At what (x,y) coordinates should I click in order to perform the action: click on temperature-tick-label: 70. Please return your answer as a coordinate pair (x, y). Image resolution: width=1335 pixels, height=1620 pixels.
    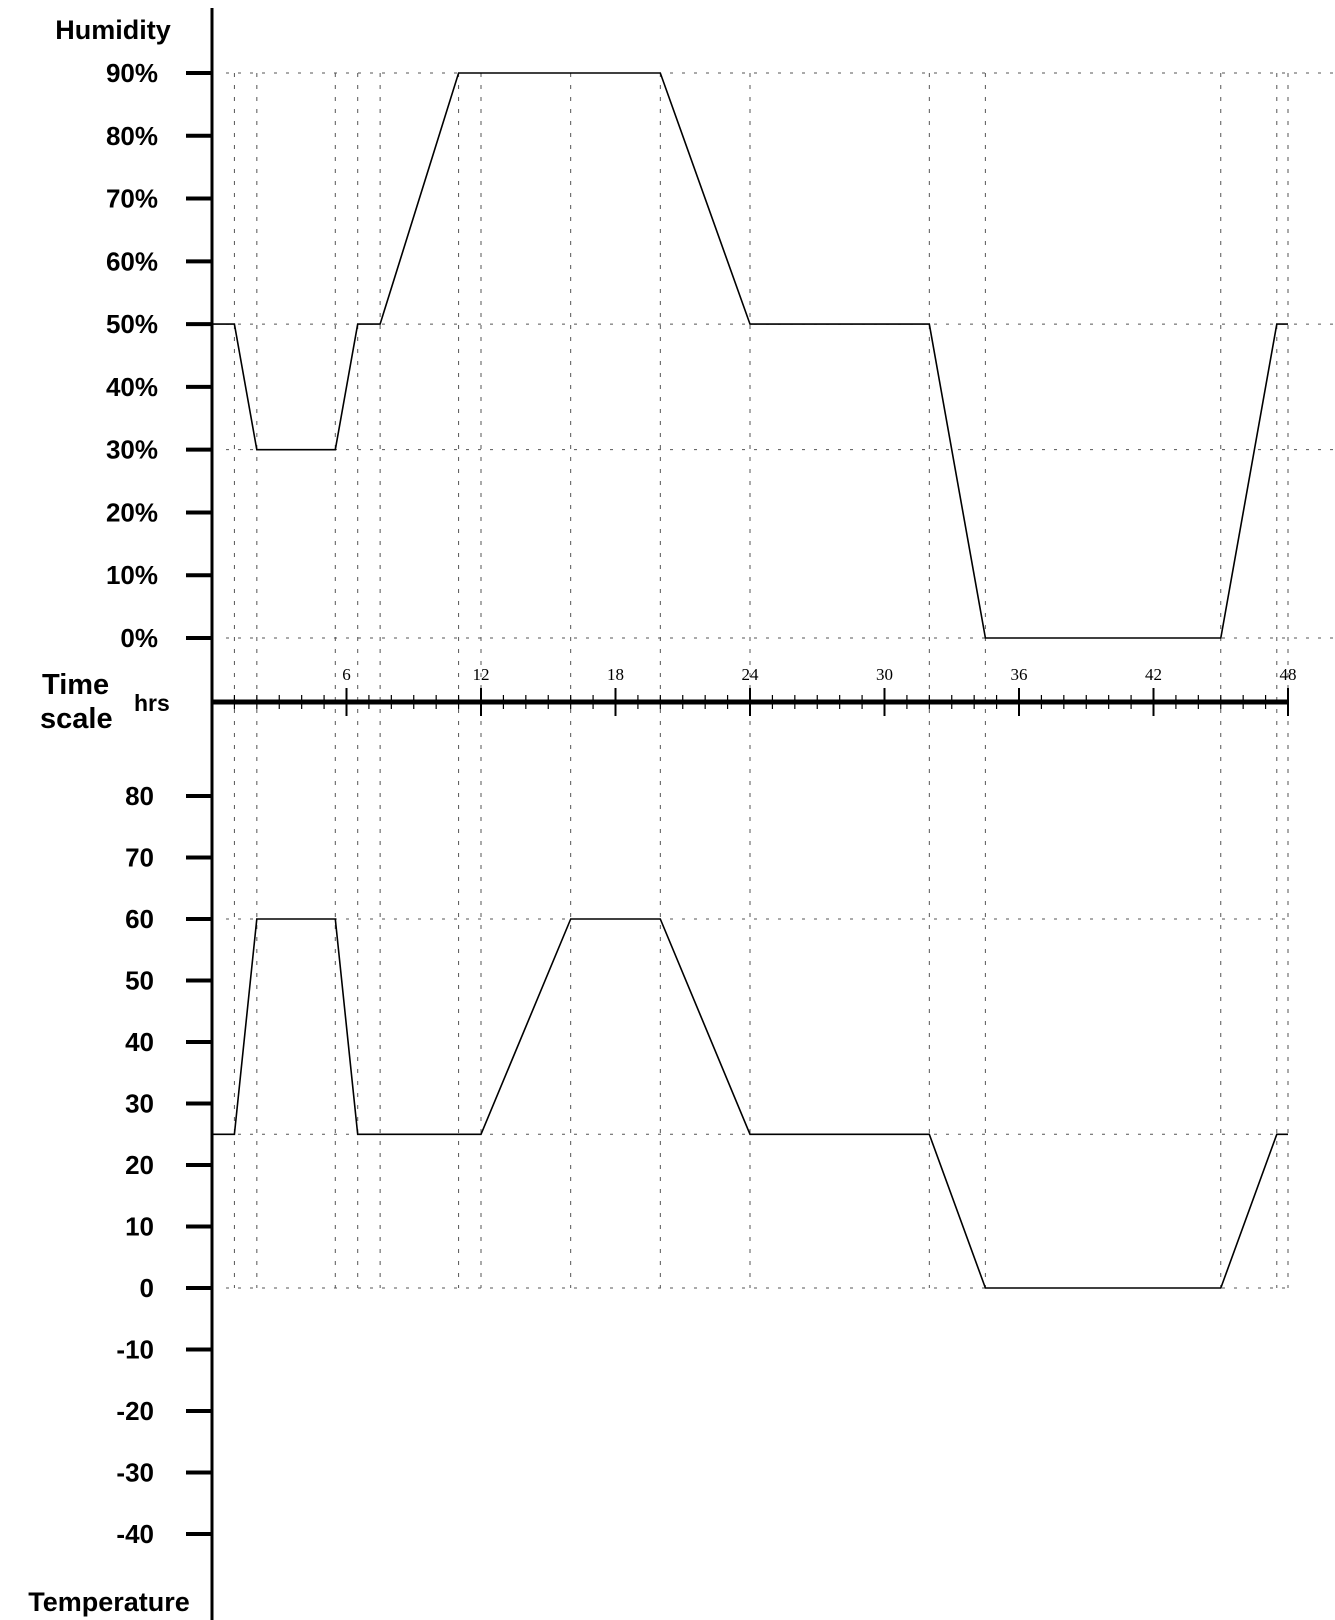
    Looking at the image, I should click on (139, 858).